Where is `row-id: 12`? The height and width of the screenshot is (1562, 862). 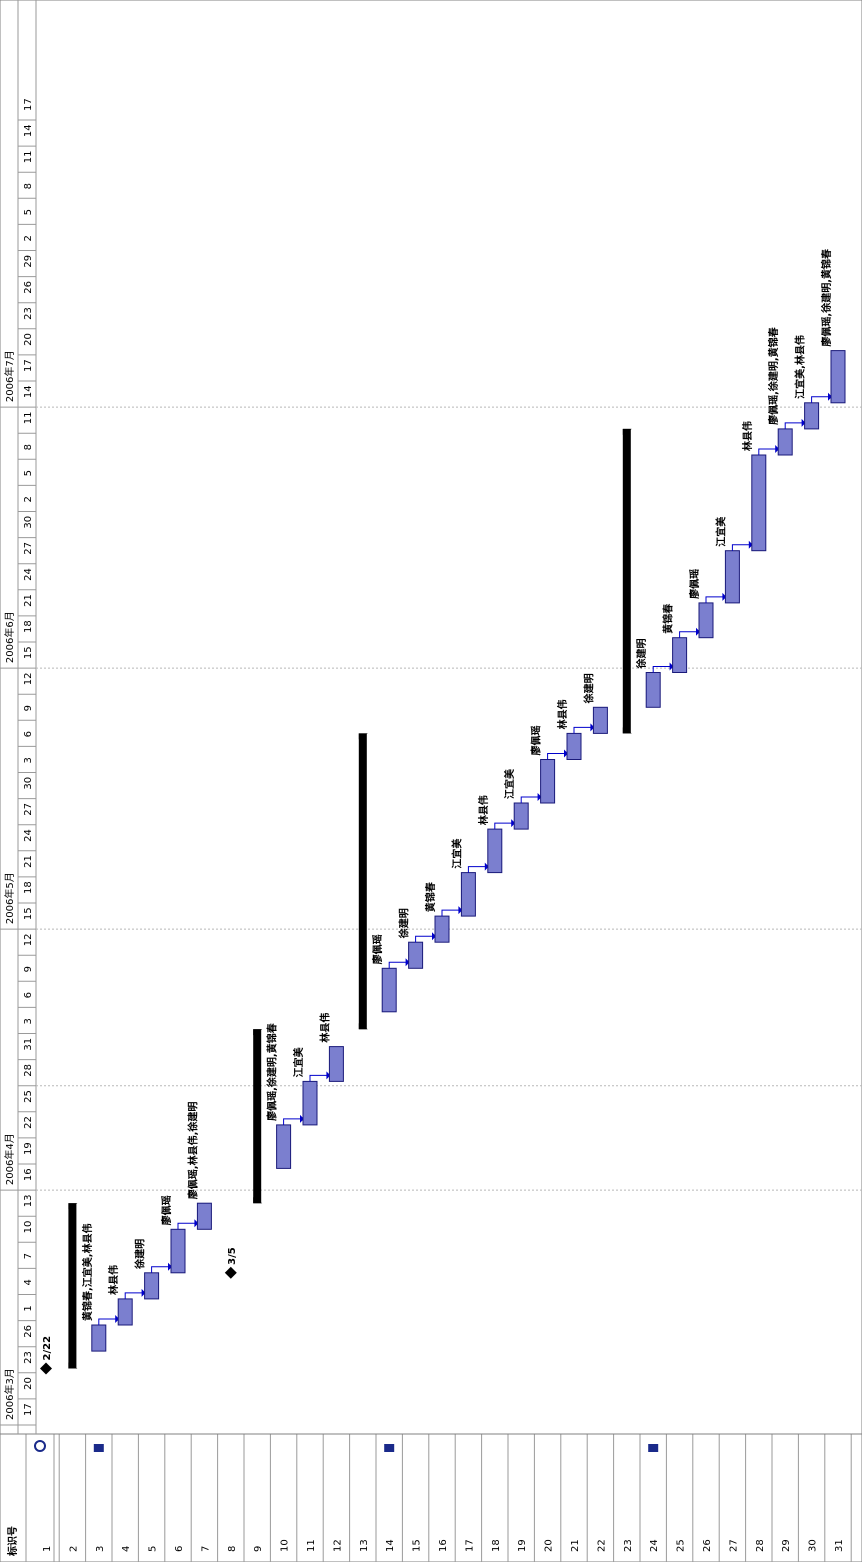 row-id: 12 is located at coordinates (337, 1545).